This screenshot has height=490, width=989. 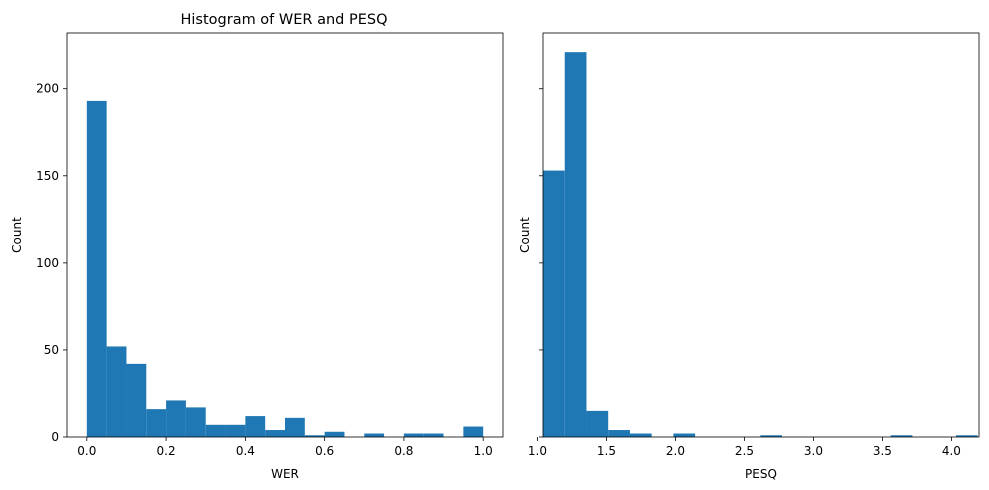 What do you see at coordinates (541, 263) in the screenshot?
I see `pesq-y-ticks` at bounding box center [541, 263].